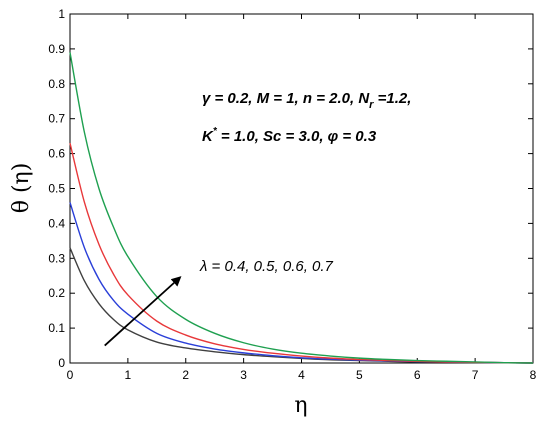 The width and height of the screenshot is (550, 427). I want to click on params-subscript: r, so click(371, 105).